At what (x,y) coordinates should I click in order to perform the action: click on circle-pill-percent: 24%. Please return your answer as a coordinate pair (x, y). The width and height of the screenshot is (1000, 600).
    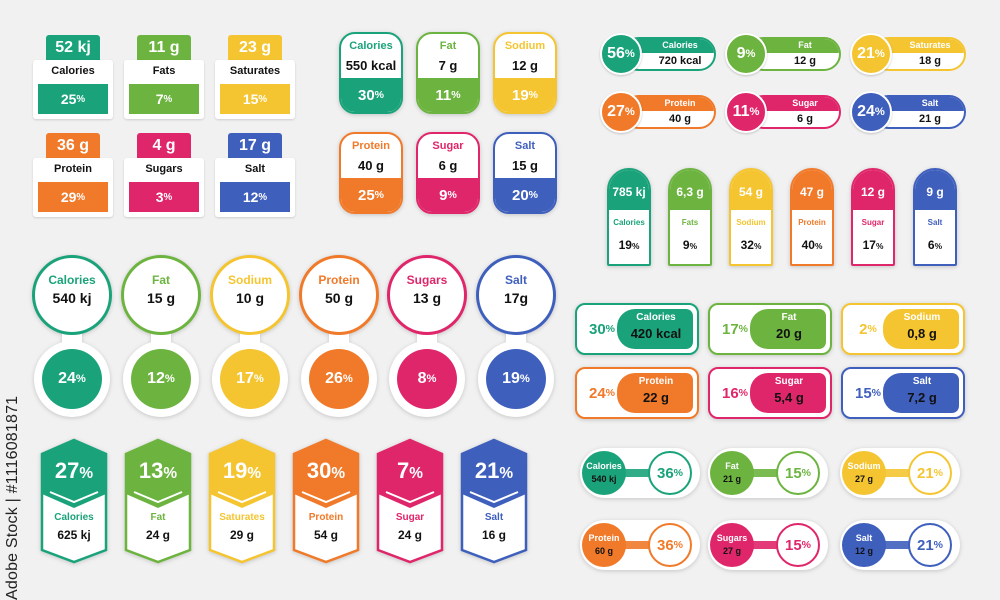
    Looking at the image, I should click on (871, 112).